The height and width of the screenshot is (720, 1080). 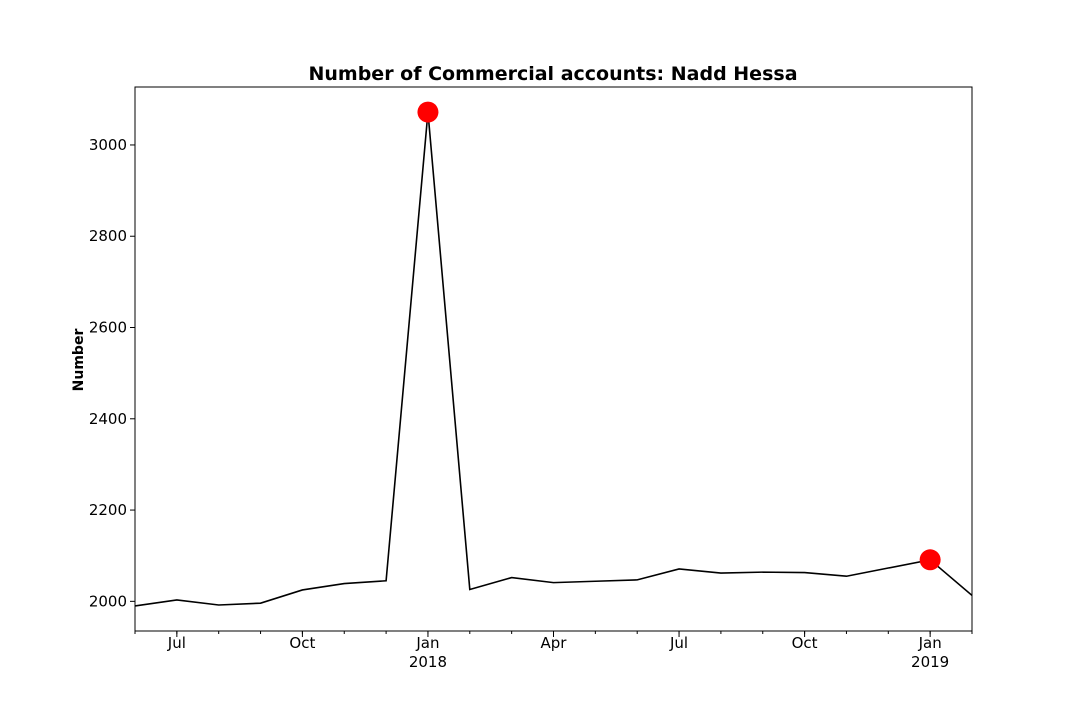 I want to click on y-tick-label: 2600, so click(x=108, y=328).